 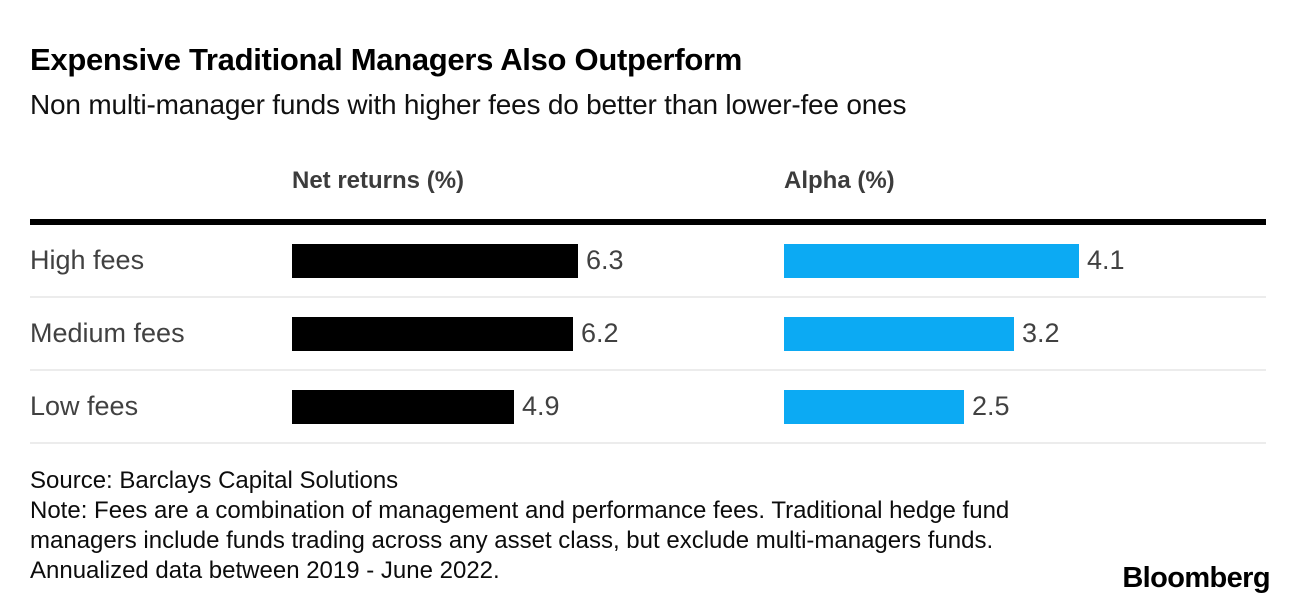 I want to click on alpha-value: 4.1, so click(x=1106, y=260).